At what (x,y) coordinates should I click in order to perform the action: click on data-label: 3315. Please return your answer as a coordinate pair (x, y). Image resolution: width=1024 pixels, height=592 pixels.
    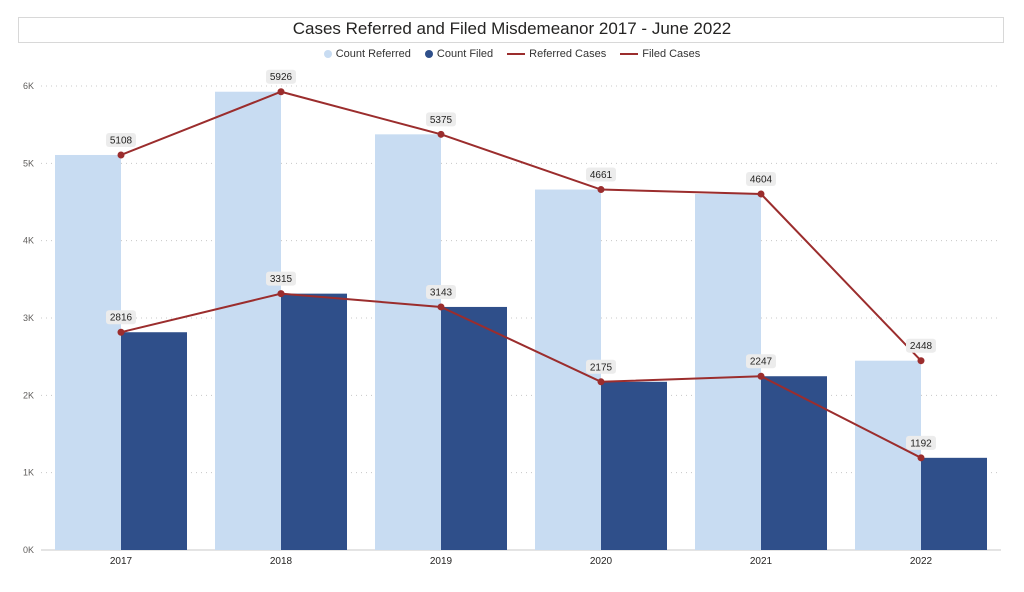
    Looking at the image, I should click on (281, 279).